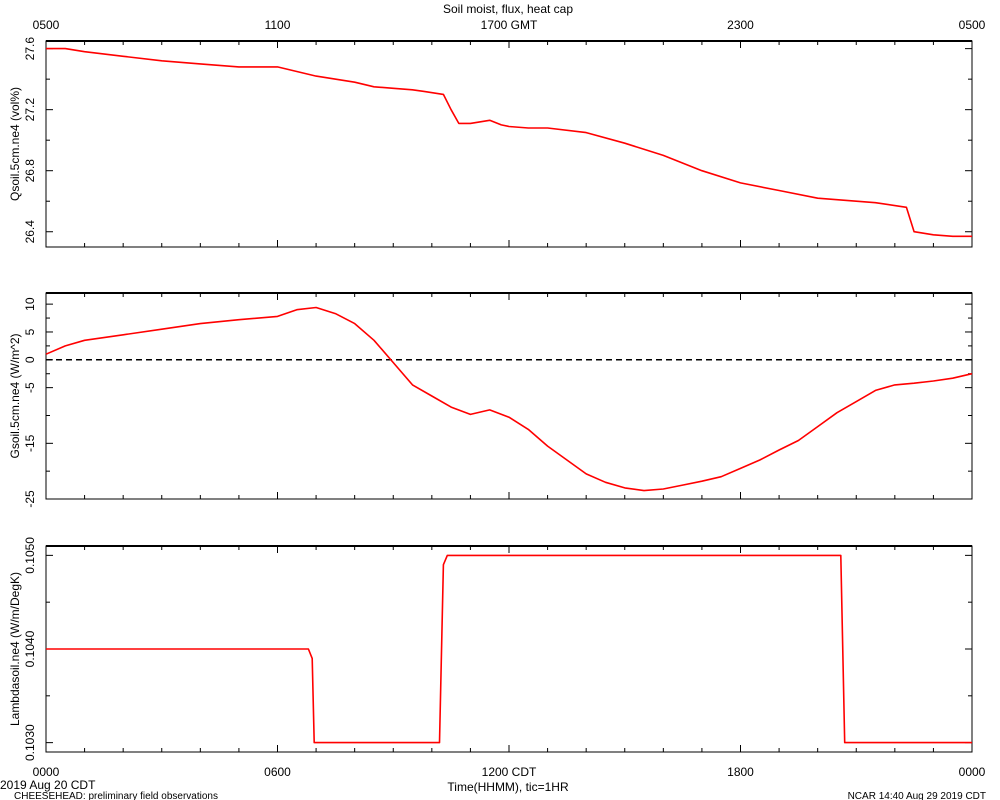 The image size is (1000, 800). Describe the element at coordinates (15, 649) in the screenshot. I see `y-axis-label: Lambdasoil.ne4 (W/m/DegK)` at that location.